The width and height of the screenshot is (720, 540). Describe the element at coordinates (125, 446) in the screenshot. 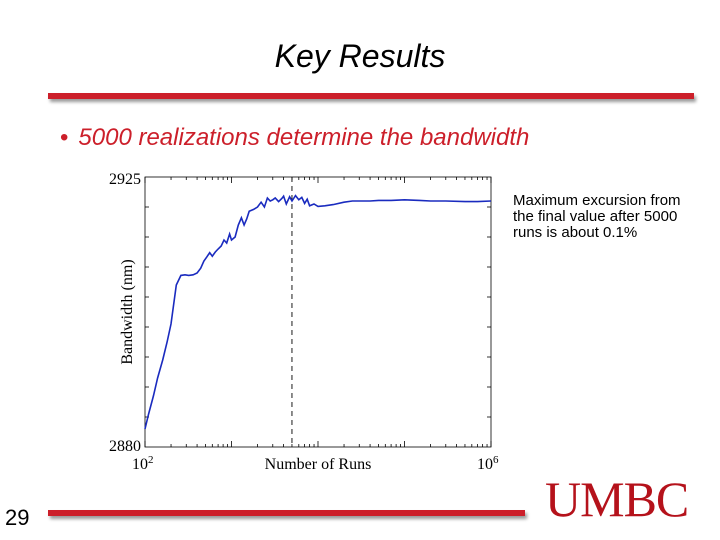

I see `y-tick-label-bottom: 2880` at that location.